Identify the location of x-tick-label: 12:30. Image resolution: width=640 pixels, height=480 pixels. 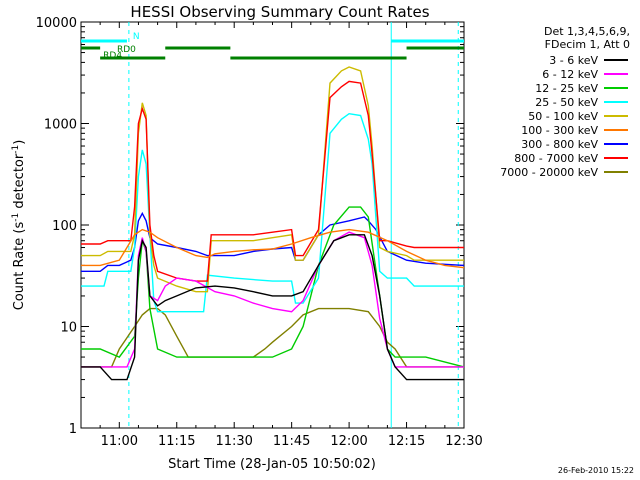
(463, 441).